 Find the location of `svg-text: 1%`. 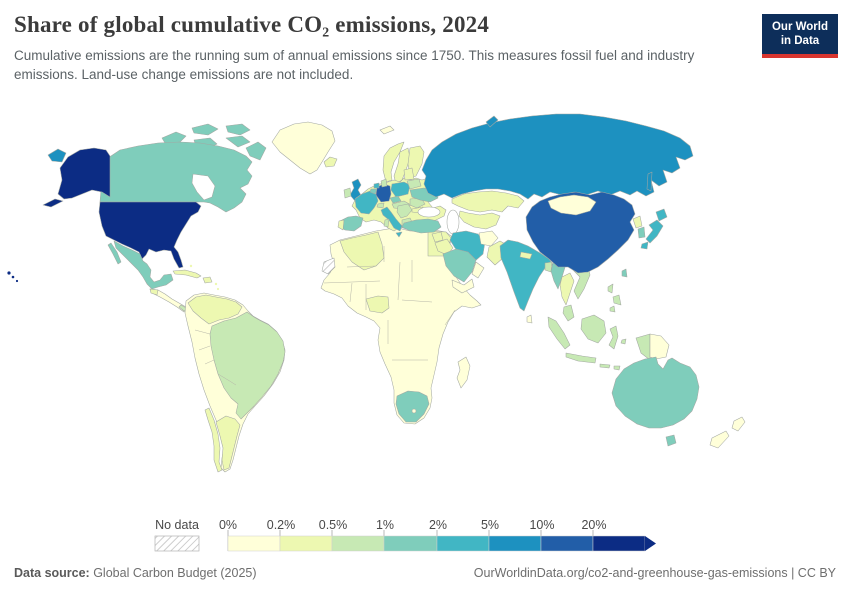

svg-text: 1% is located at coordinates (385, 525).